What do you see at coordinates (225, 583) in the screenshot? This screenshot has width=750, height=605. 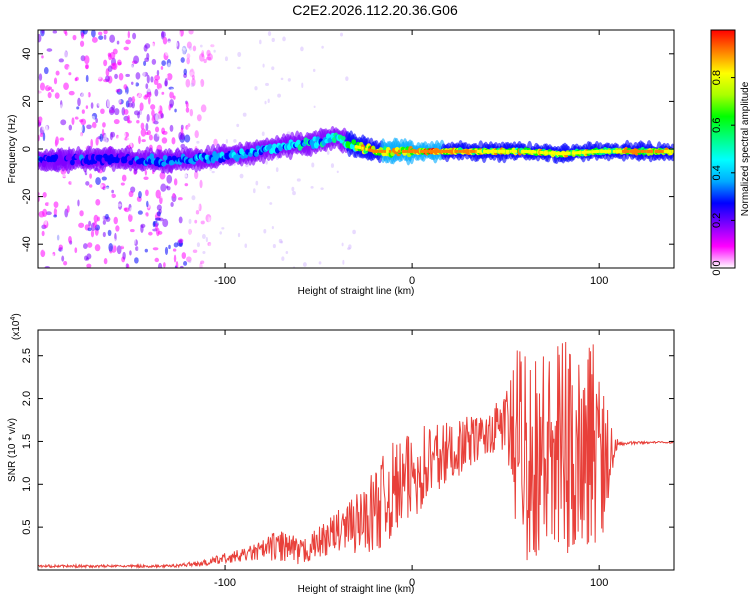 I see `snr-xtick-label: -100` at bounding box center [225, 583].